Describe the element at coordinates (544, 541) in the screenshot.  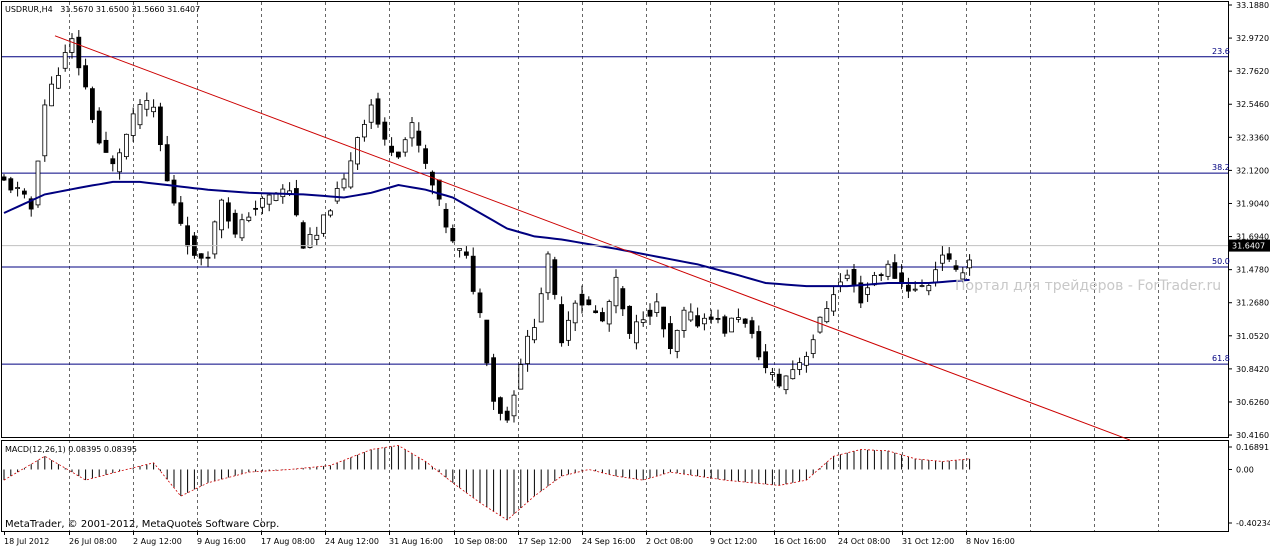
I see `time-label: 17 Sep 12:00` at that location.